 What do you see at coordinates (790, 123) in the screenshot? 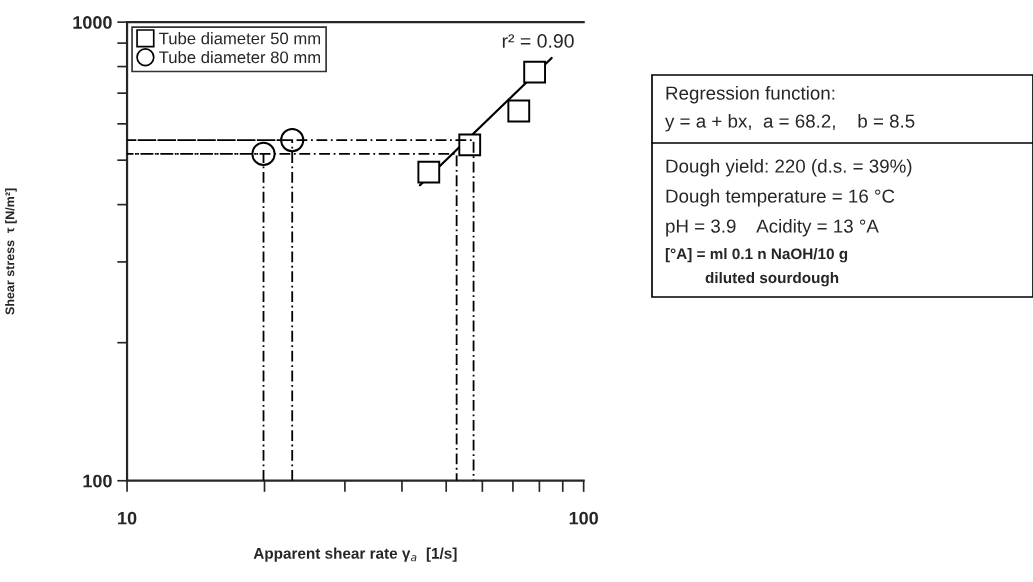
I see `text: y = a + bx, a = 68.2, b = 8.5` at bounding box center [790, 123].